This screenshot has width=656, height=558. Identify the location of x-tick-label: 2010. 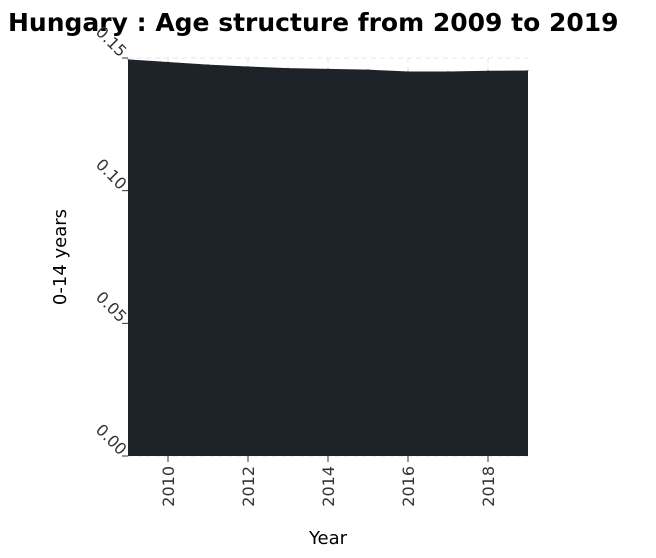
(168, 486).